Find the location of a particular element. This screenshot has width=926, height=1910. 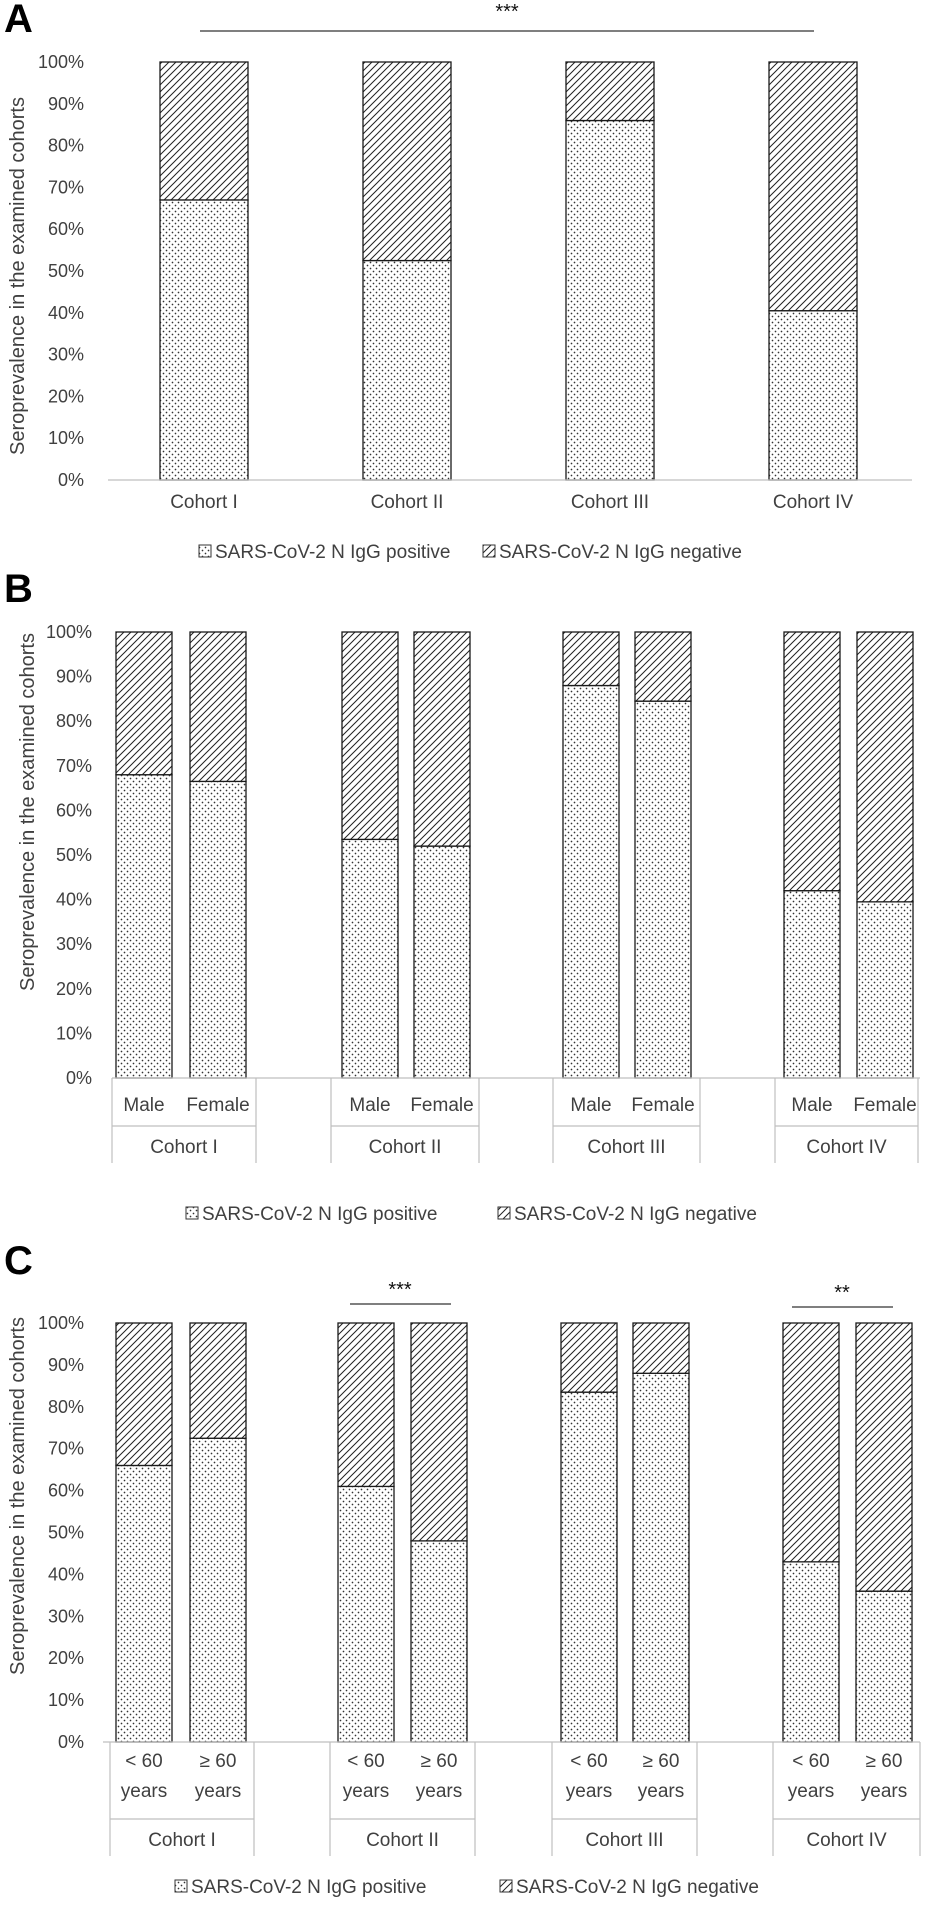

panel-a-significance: *** is located at coordinates (507, 16).